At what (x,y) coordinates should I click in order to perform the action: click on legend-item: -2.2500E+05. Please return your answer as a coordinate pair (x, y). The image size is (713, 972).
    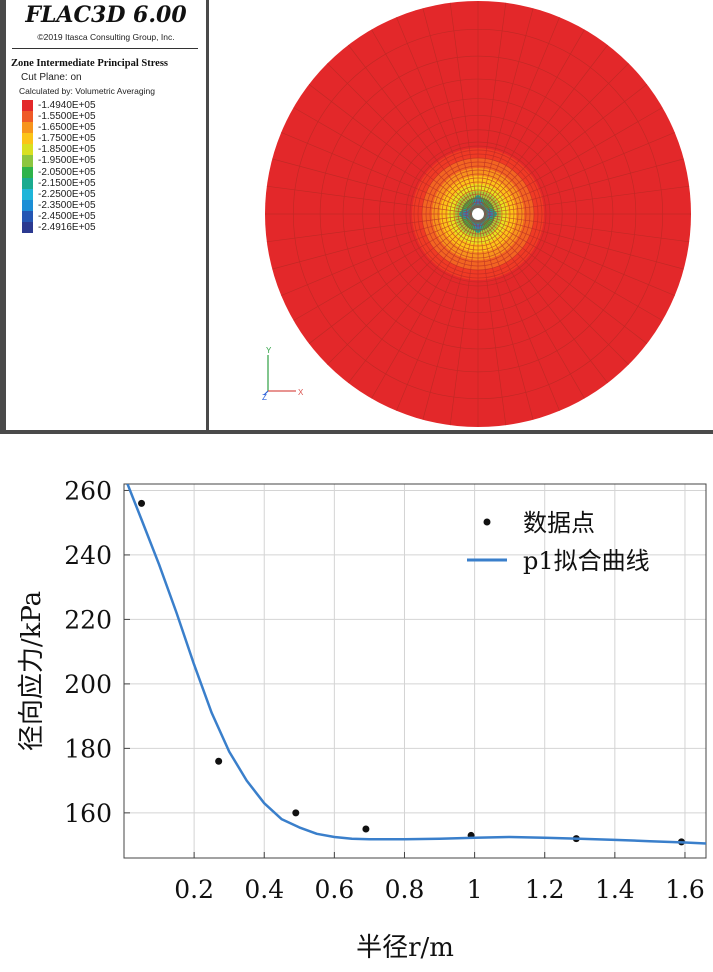
    Looking at the image, I should click on (112, 194).